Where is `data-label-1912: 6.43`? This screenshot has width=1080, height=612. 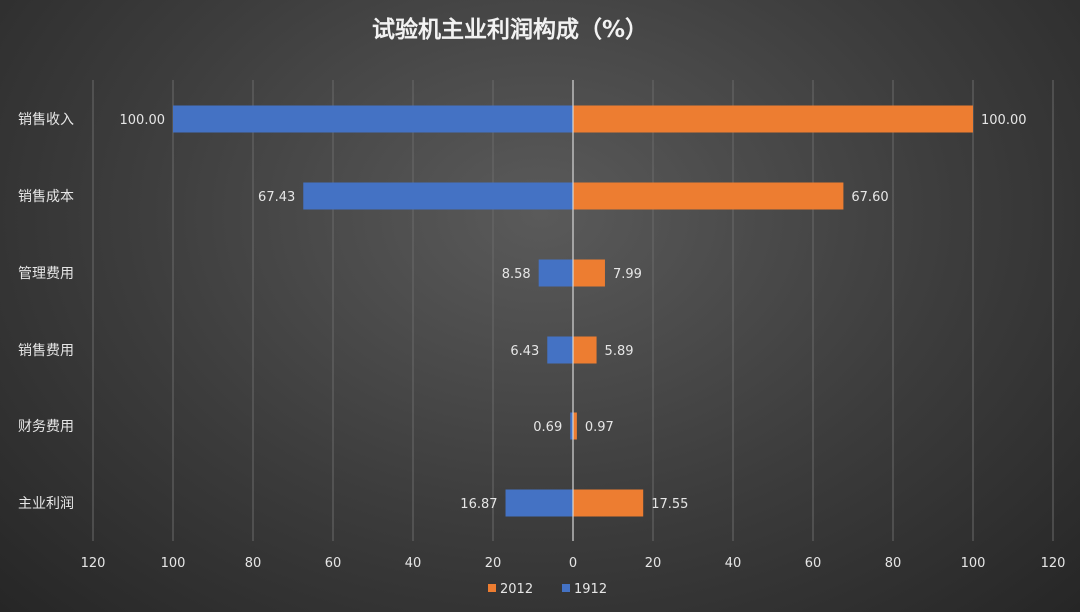
data-label-1912: 6.43 is located at coordinates (524, 351).